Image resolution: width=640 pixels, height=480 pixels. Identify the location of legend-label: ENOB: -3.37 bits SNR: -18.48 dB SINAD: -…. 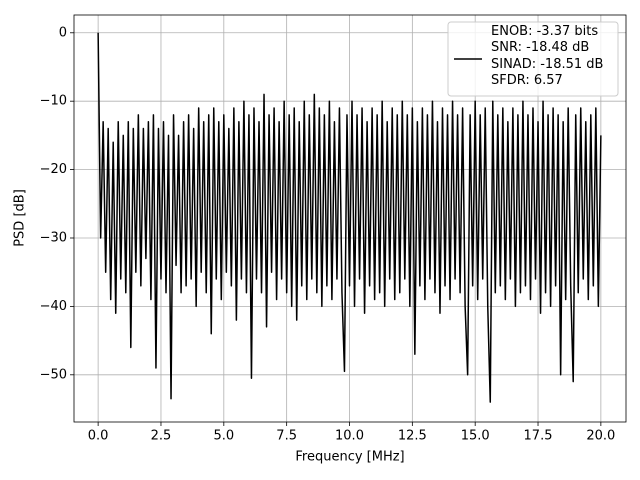
(547, 56).